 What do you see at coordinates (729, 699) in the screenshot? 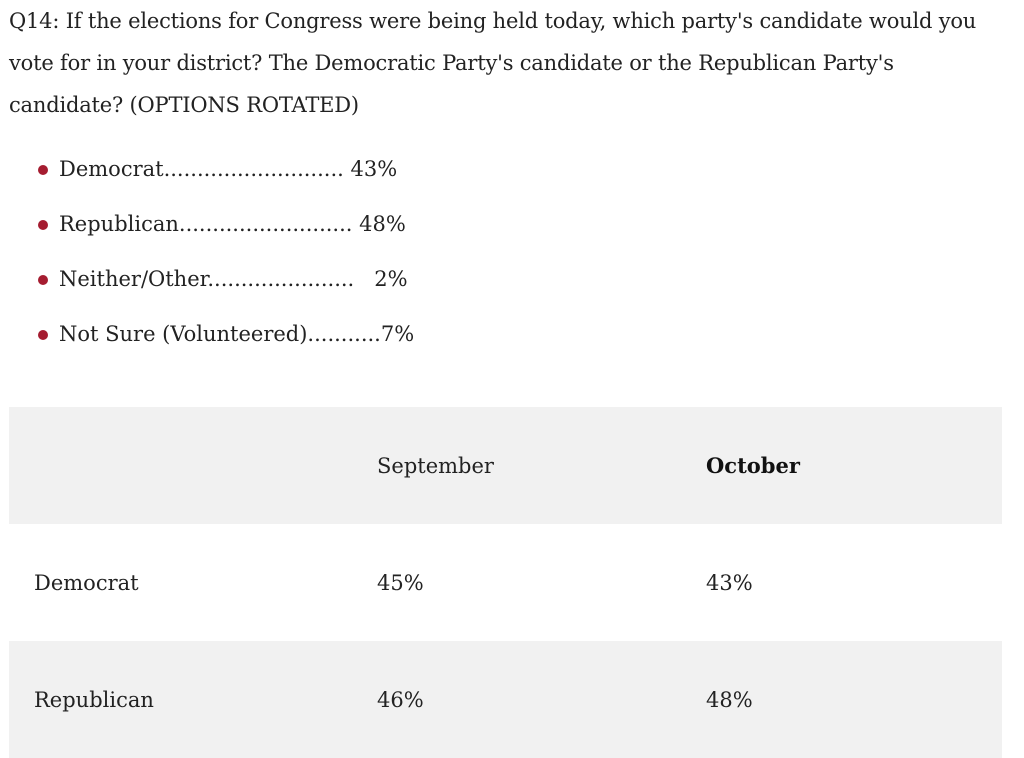
I see `cell-republican-october: 48%` at bounding box center [729, 699].